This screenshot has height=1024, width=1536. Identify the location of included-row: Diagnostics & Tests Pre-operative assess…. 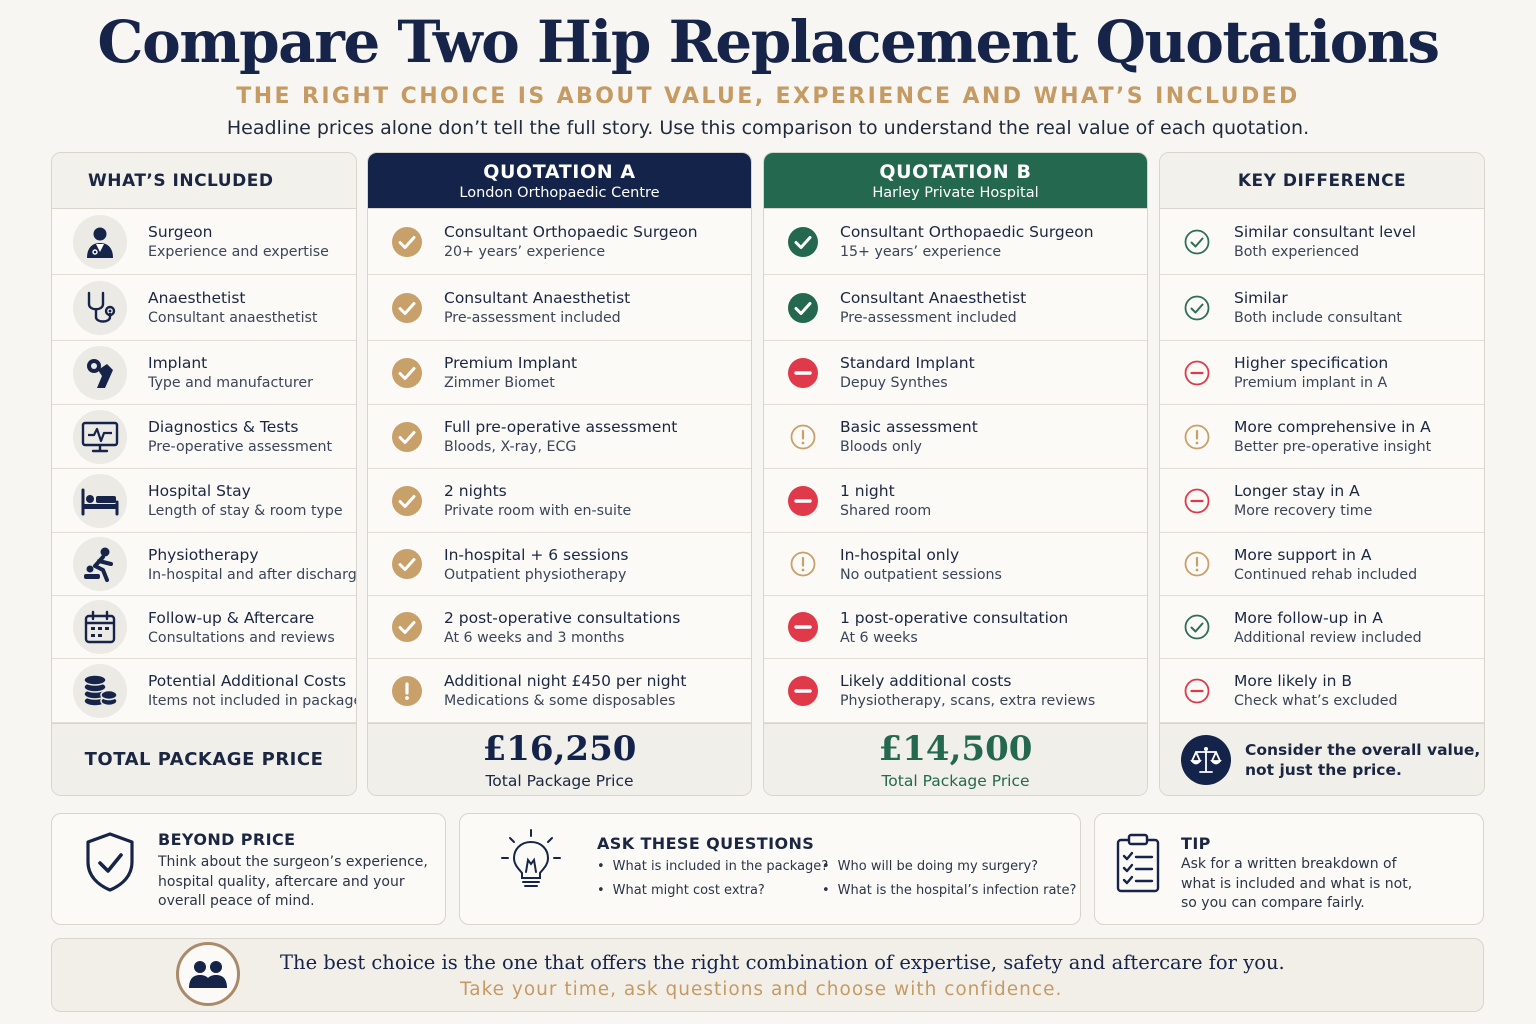
(204, 437).